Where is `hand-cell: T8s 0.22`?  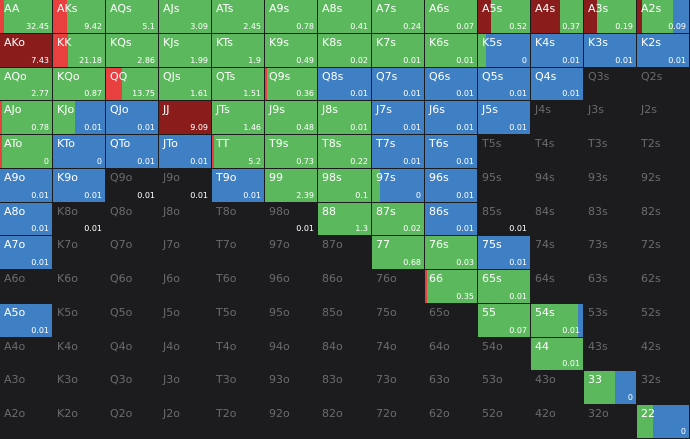 hand-cell: T8s 0.22 is located at coordinates (344, 151).